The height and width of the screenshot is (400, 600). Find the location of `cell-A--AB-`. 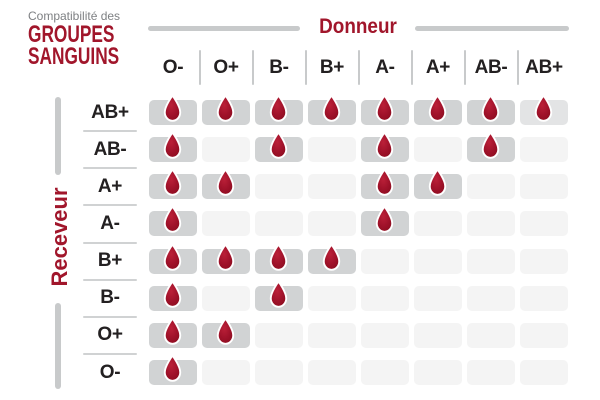

cell-A--AB- is located at coordinates (491, 224).